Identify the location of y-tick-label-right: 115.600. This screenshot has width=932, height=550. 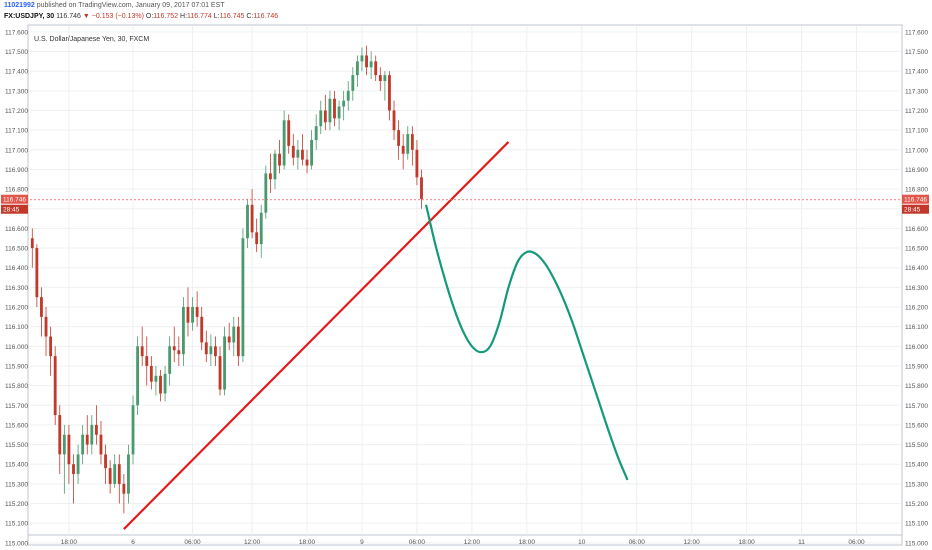
(916, 425).